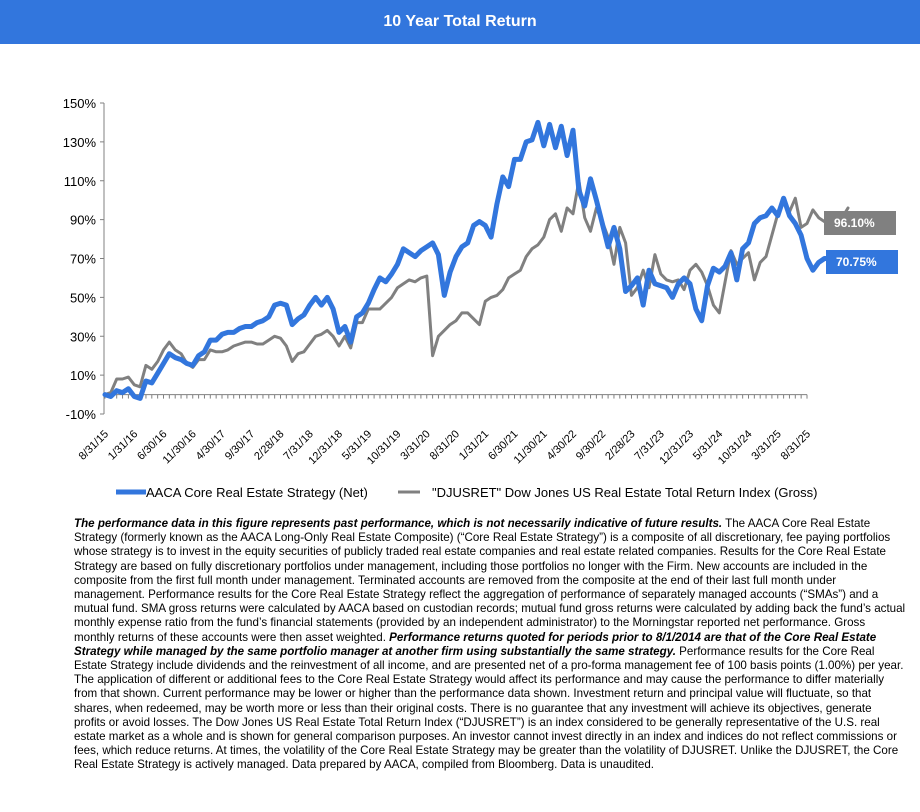 The image size is (920, 812). What do you see at coordinates (83, 336) in the screenshot?
I see `y-tick-label: 30%` at bounding box center [83, 336].